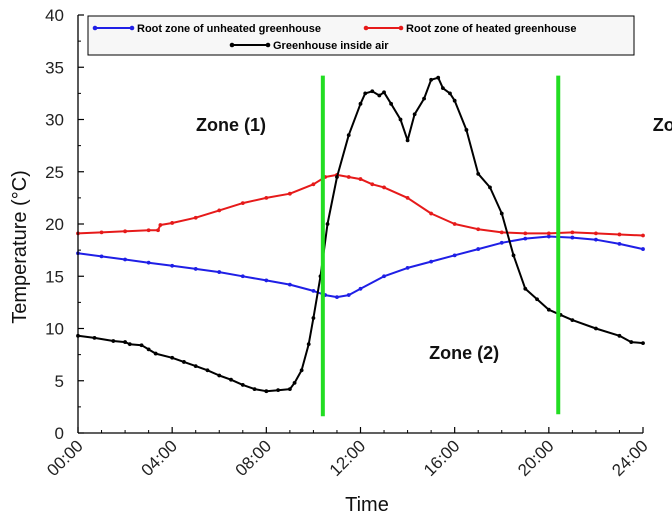 This screenshot has width=672, height=519. Describe the element at coordinates (20, 247) in the screenshot. I see `y-axis-title: Temperature (°C)` at that location.